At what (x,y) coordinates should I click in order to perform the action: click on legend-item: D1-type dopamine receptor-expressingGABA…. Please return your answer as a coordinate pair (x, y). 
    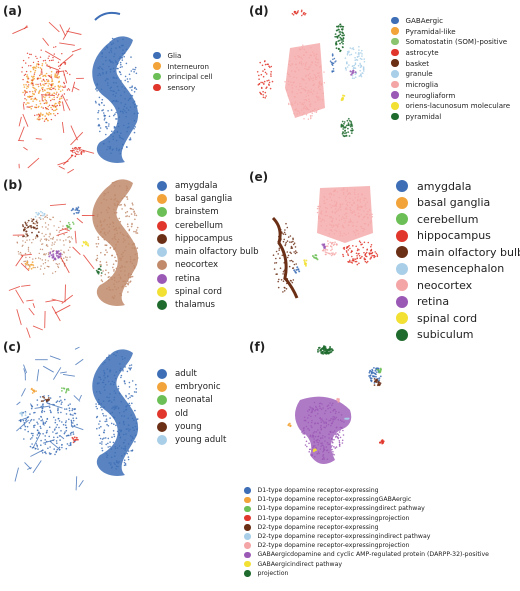
    Looking at the image, I should click on (366, 499).